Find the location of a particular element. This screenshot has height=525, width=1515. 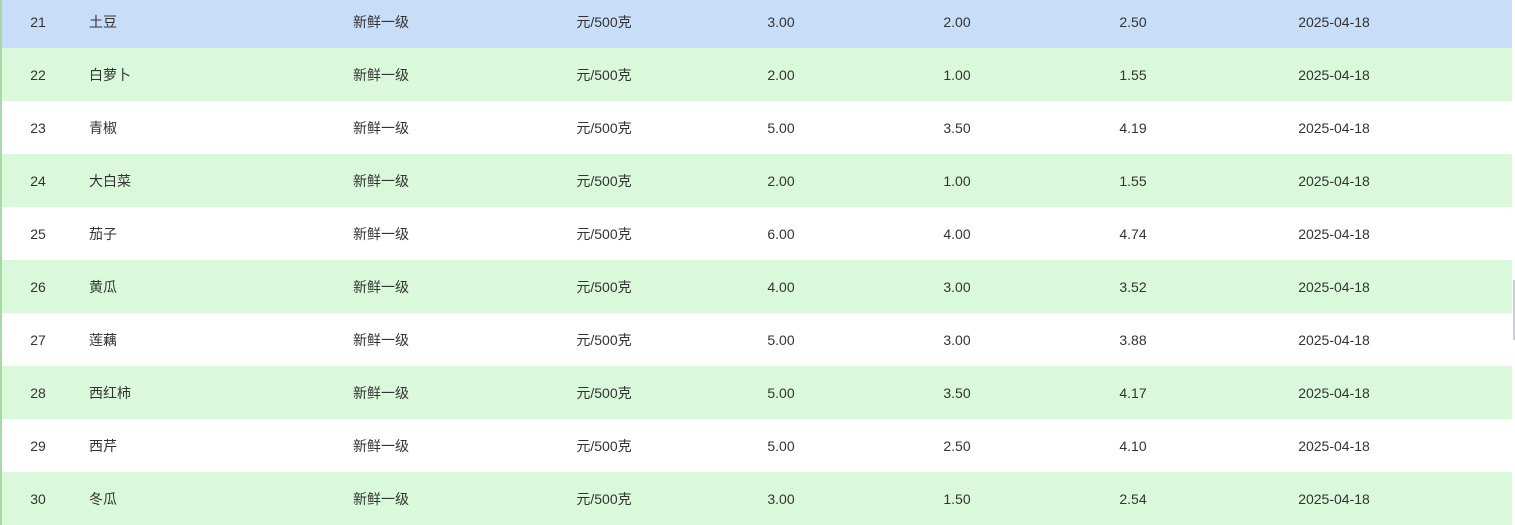

min-price-cell: 1.50 is located at coordinates (957, 498).